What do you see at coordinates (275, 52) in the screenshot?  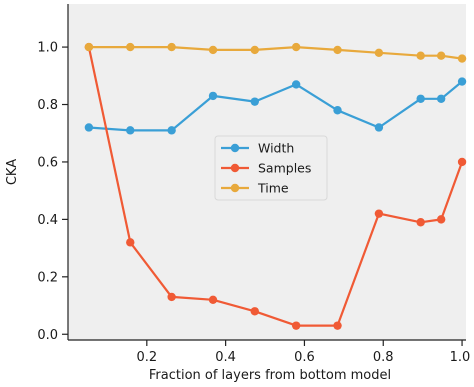 I see `series-time` at bounding box center [275, 52].